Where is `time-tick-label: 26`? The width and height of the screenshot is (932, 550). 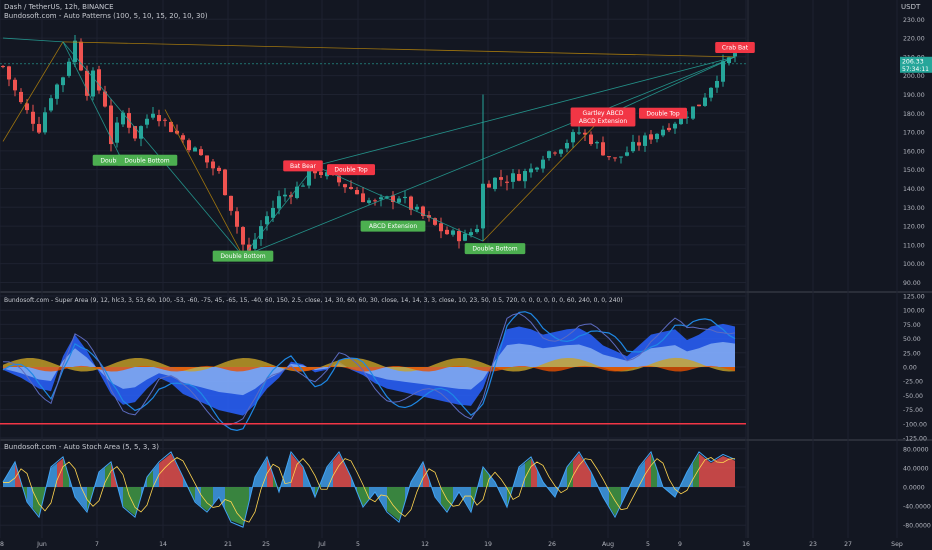
time-tick-label: 26 is located at coordinates (552, 544).